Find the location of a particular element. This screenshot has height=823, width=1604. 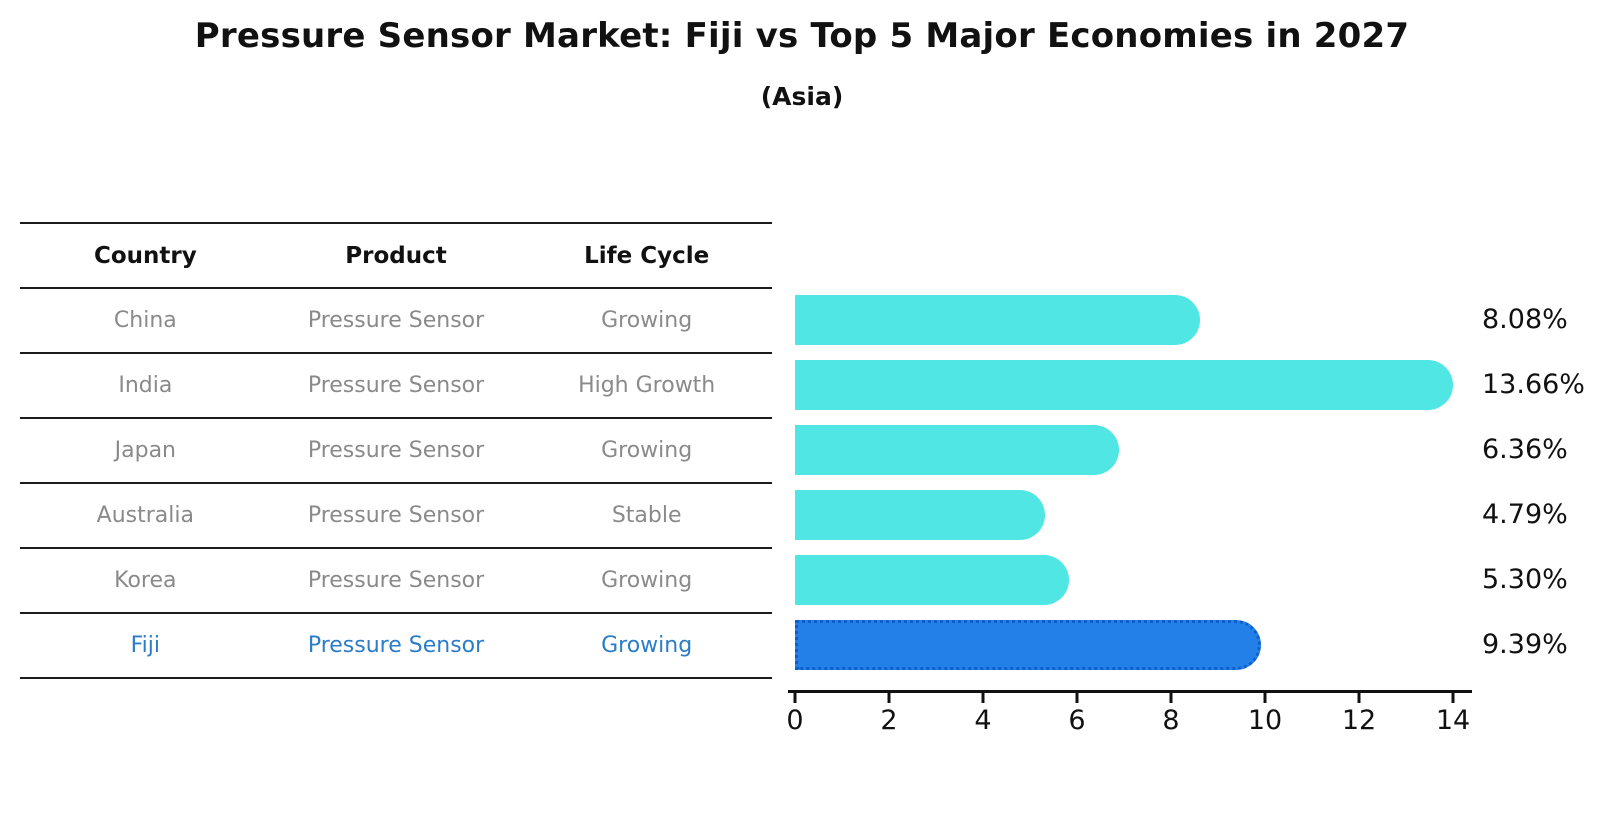

table-cell-country: Korea is located at coordinates (145, 580).